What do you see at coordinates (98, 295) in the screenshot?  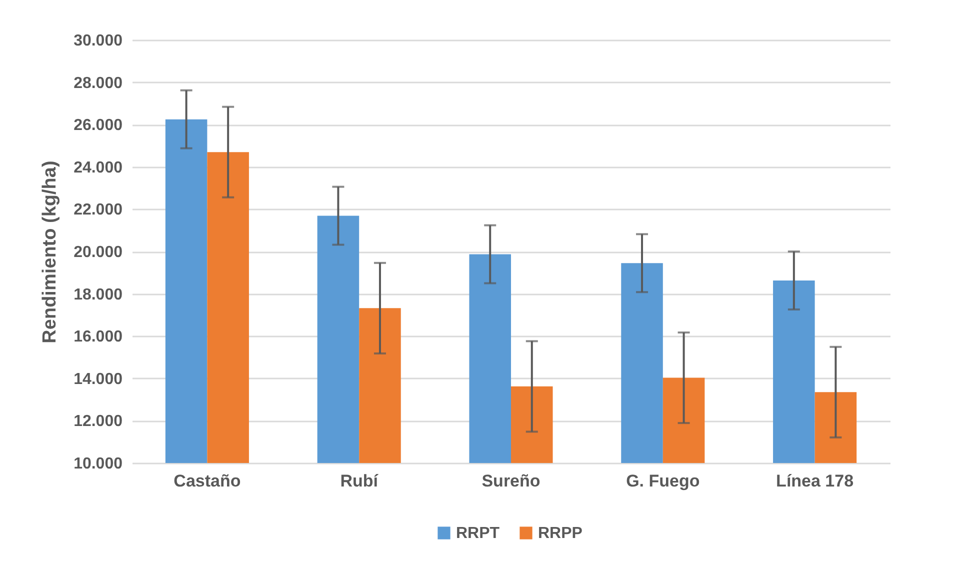 I see `y-tick-label: 18.000` at bounding box center [98, 295].